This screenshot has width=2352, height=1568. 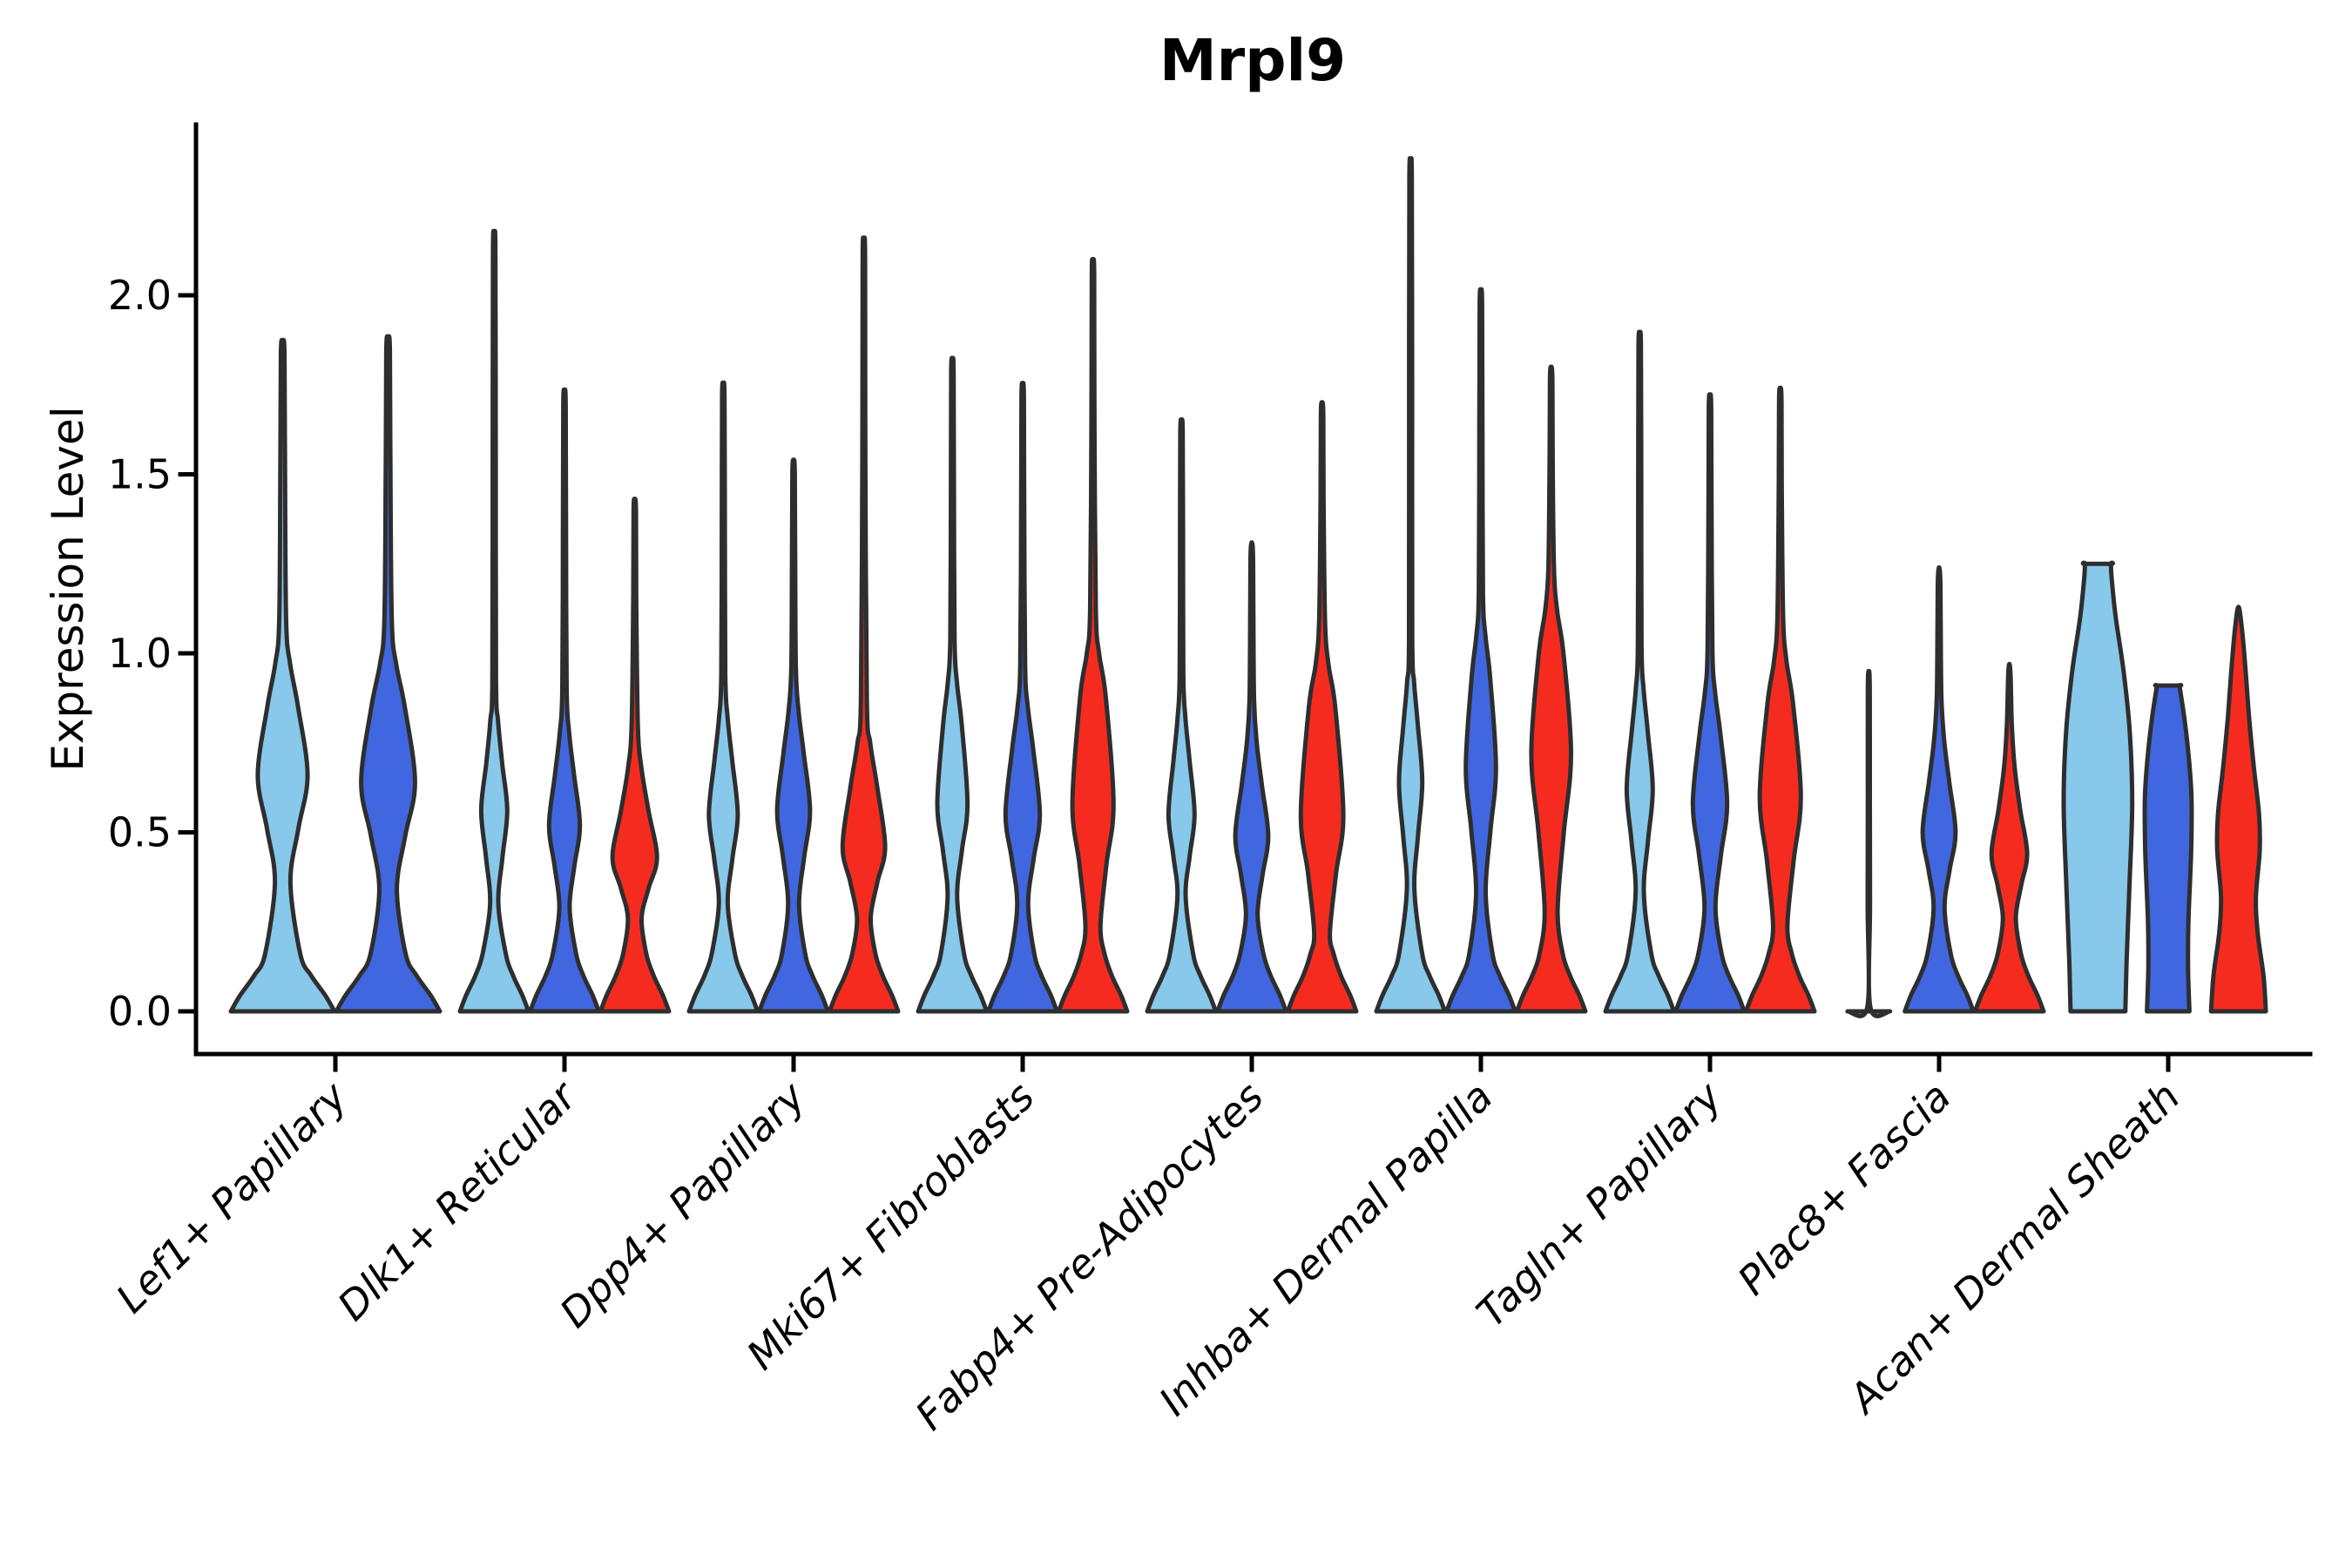 What do you see at coordinates (1869, 843) in the screenshot?
I see `violin-8-c1` at bounding box center [1869, 843].